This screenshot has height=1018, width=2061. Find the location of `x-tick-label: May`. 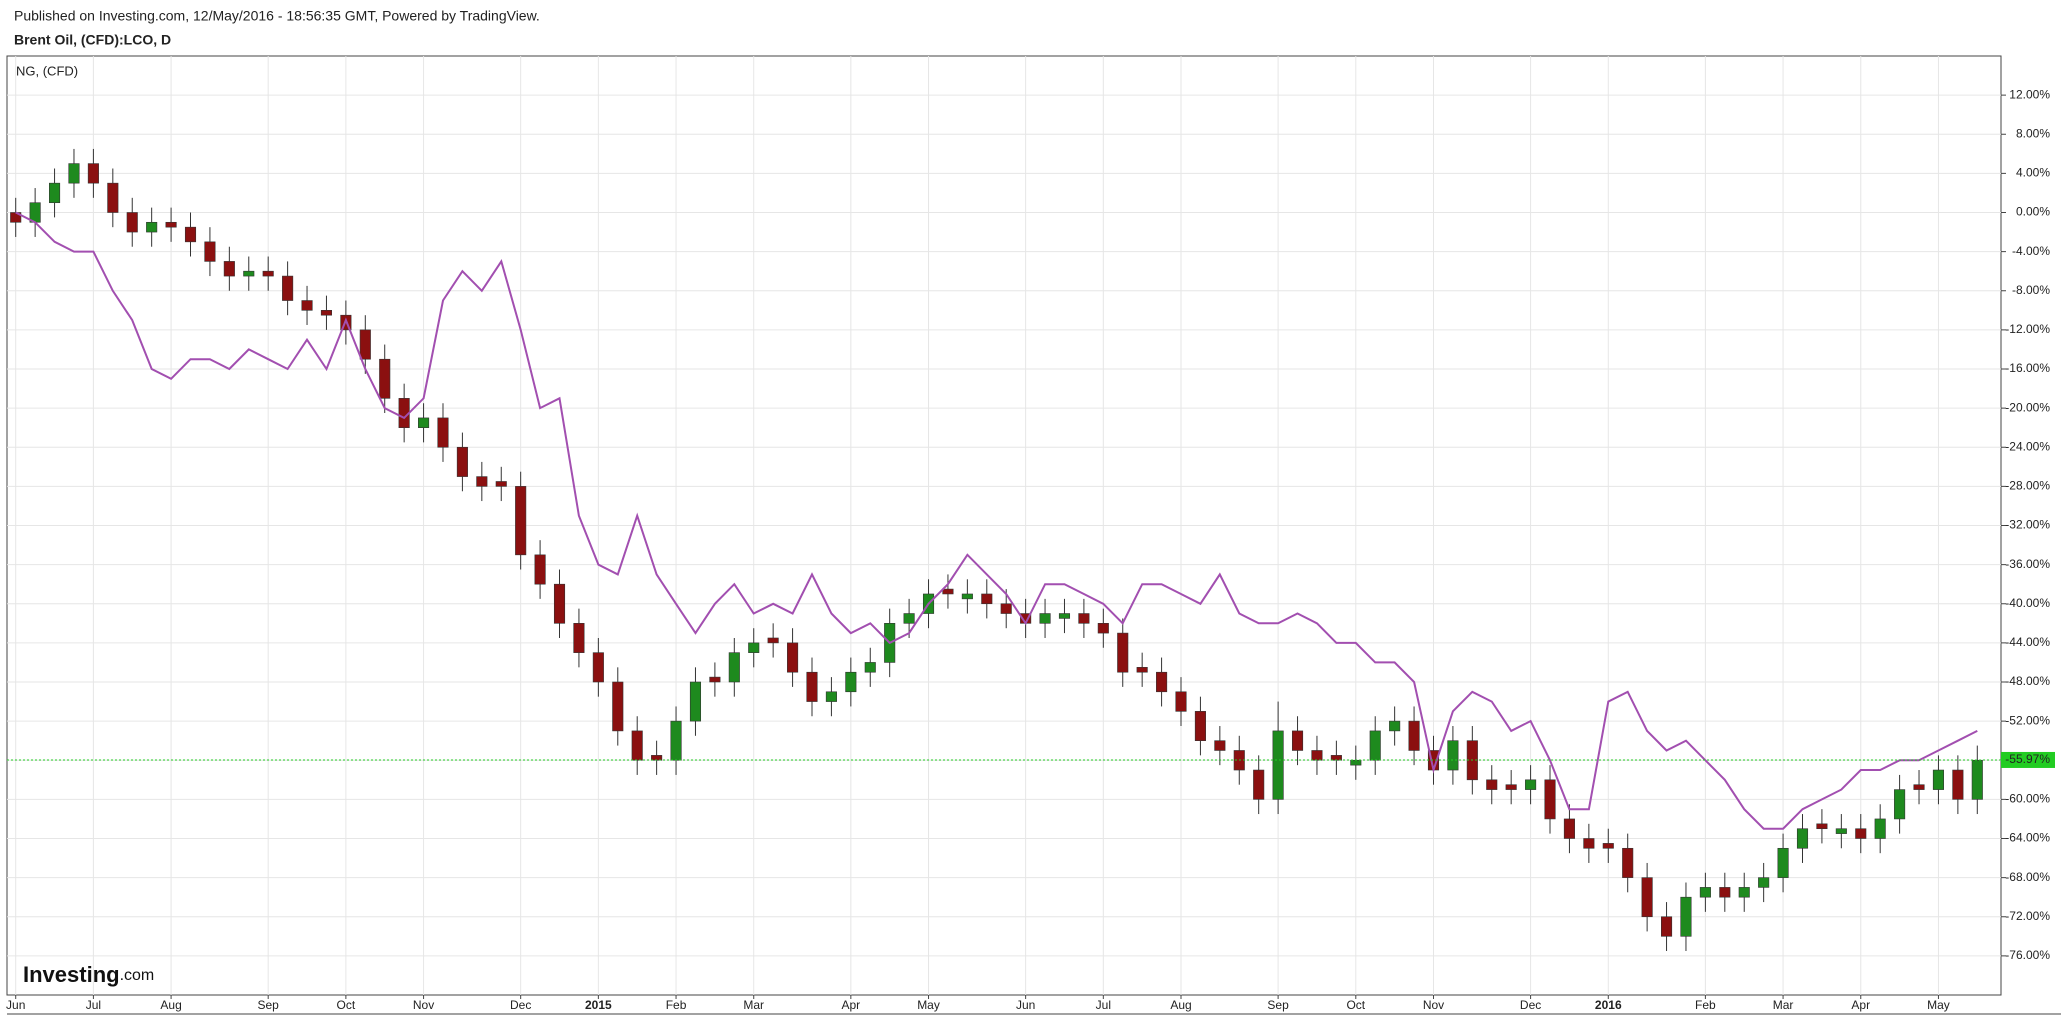

x-tick-label: May is located at coordinates (928, 1005).